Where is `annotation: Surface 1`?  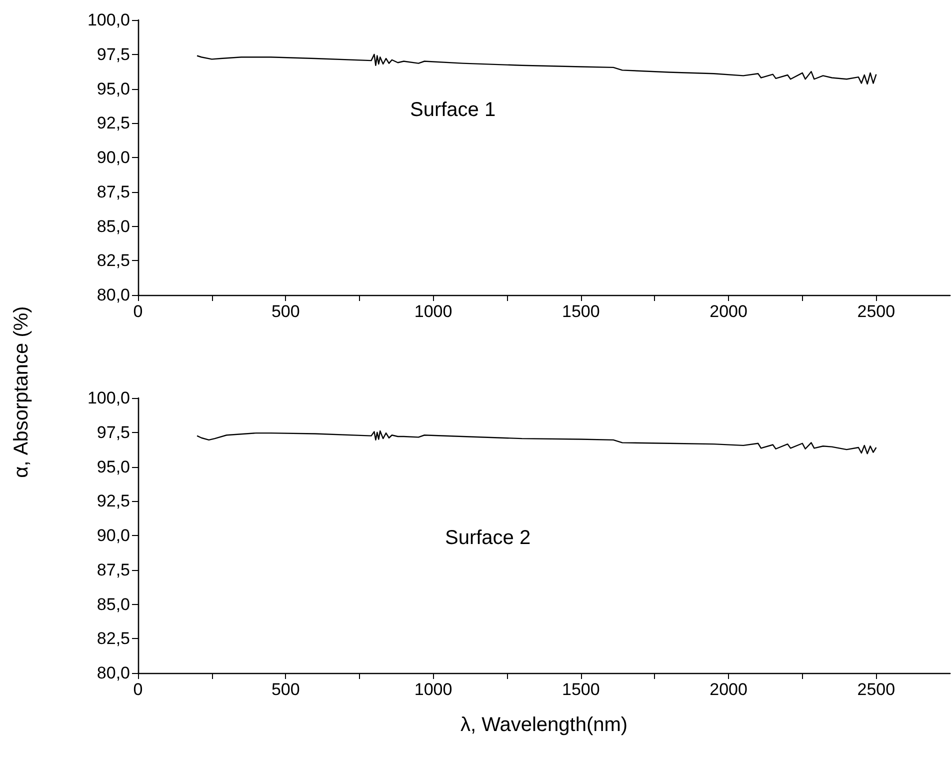 annotation: Surface 1 is located at coordinates (453, 110).